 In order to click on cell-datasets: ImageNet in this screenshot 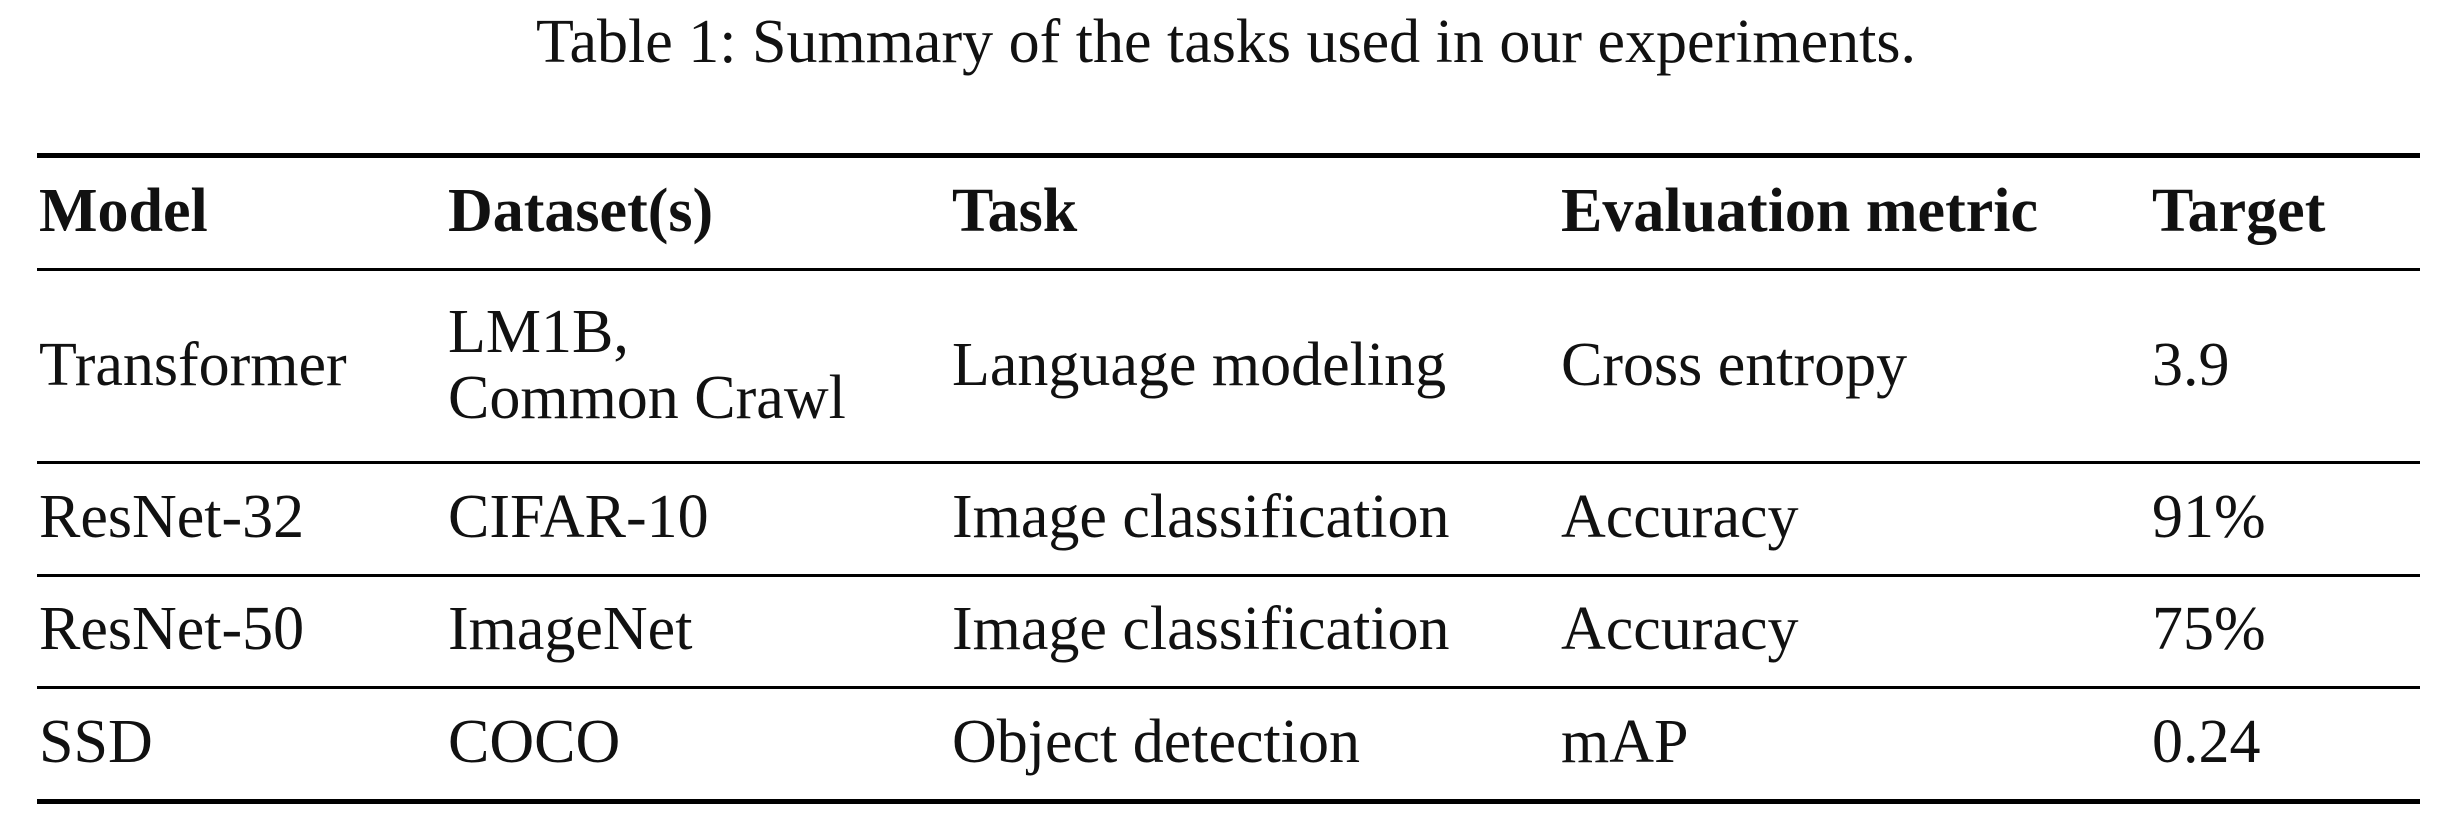, I will do `click(570, 629)`.